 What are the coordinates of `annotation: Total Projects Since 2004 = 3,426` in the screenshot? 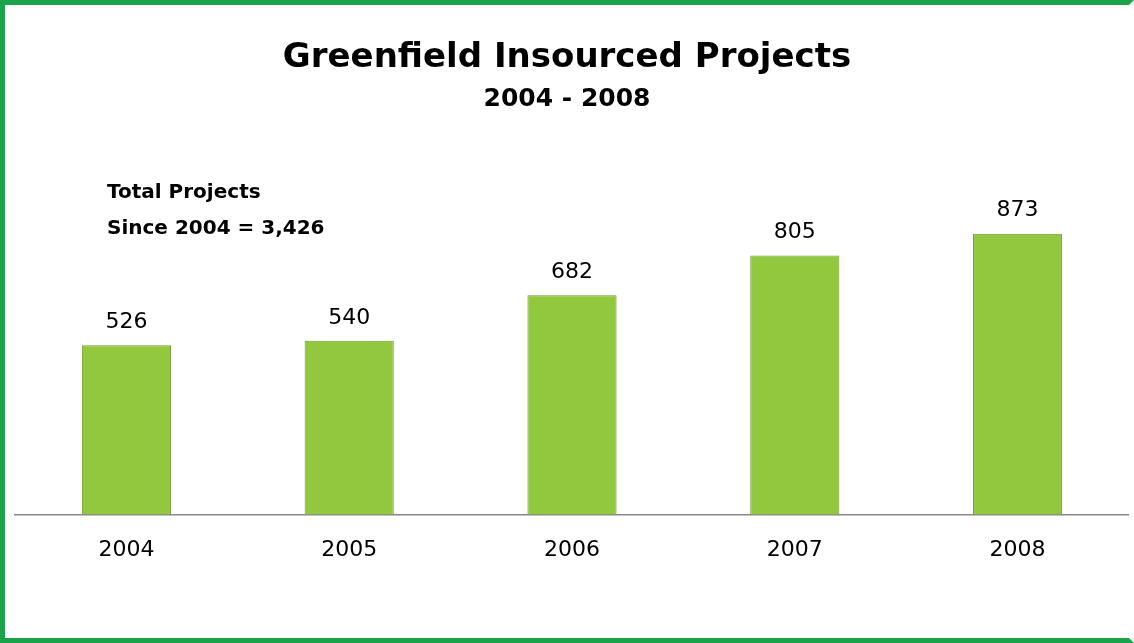 It's located at (216, 209).